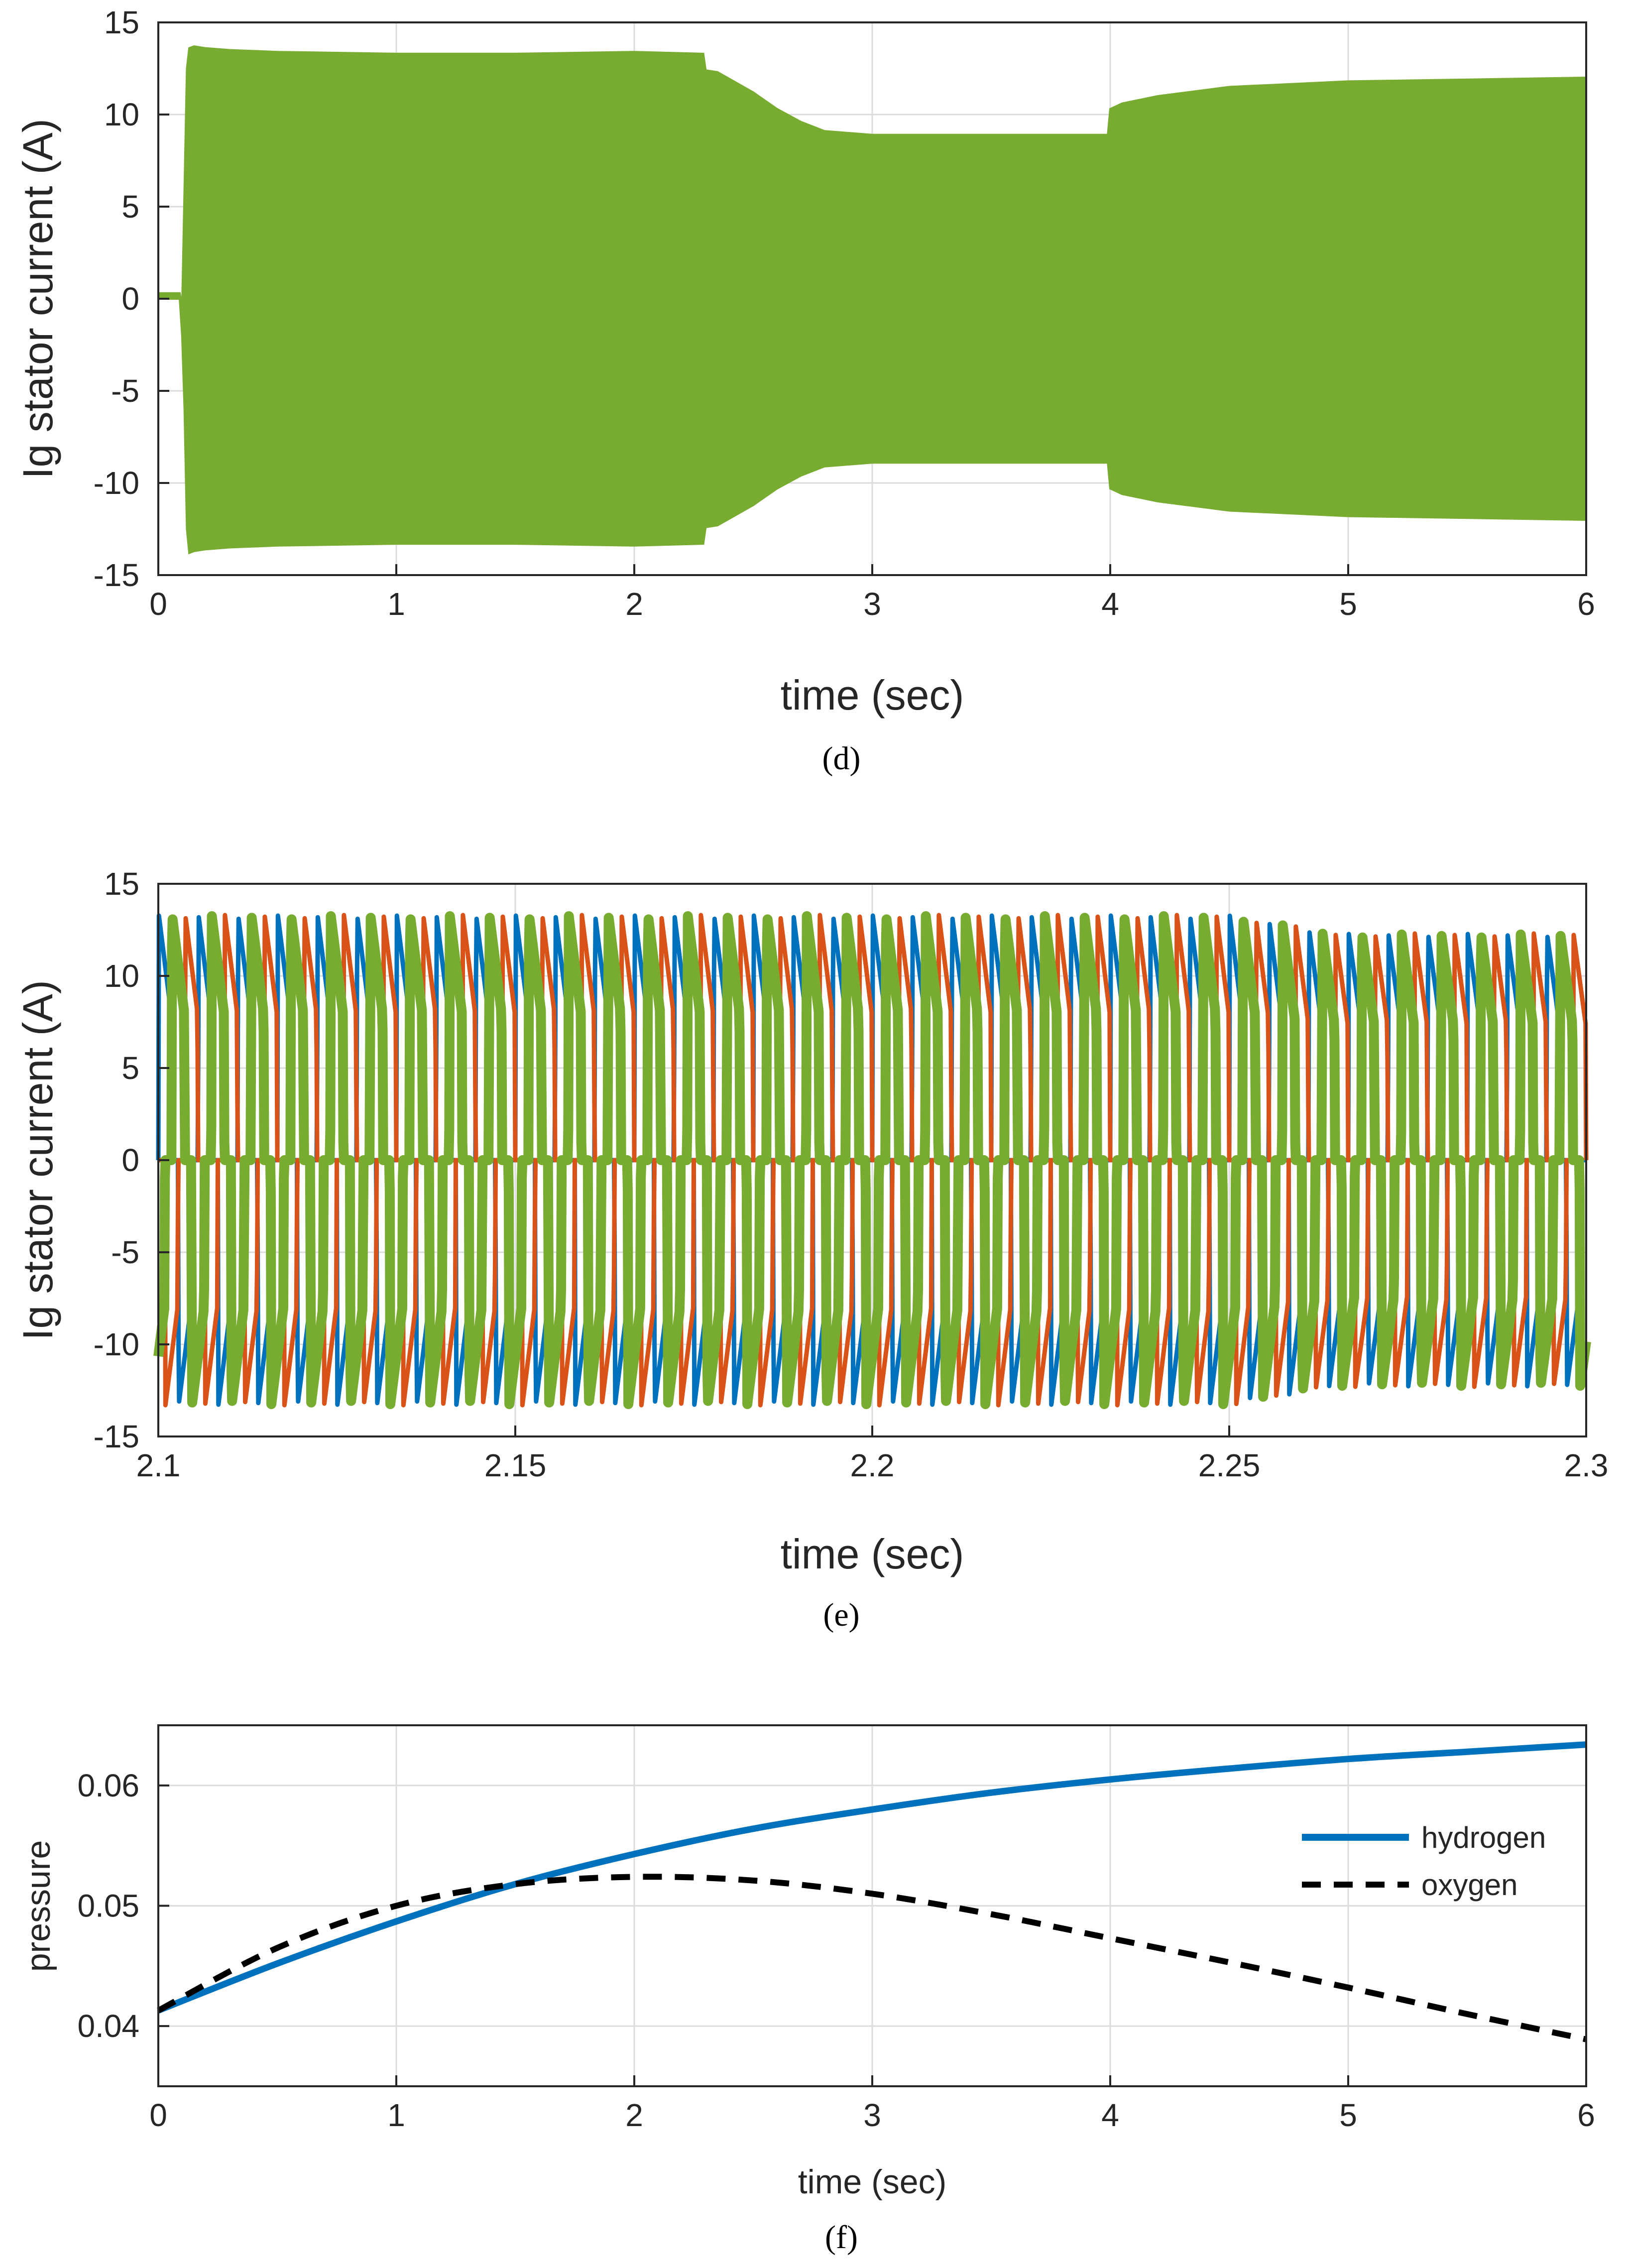 The height and width of the screenshot is (2268, 1627). I want to click on chart-f-x-axis-label: time (sec), so click(872, 2182).